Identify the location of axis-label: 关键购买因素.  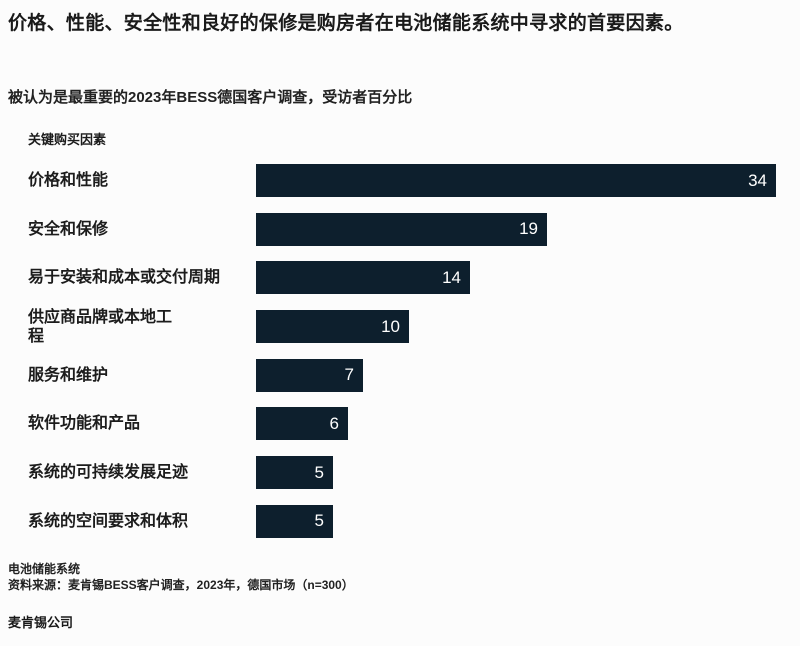
(67, 139).